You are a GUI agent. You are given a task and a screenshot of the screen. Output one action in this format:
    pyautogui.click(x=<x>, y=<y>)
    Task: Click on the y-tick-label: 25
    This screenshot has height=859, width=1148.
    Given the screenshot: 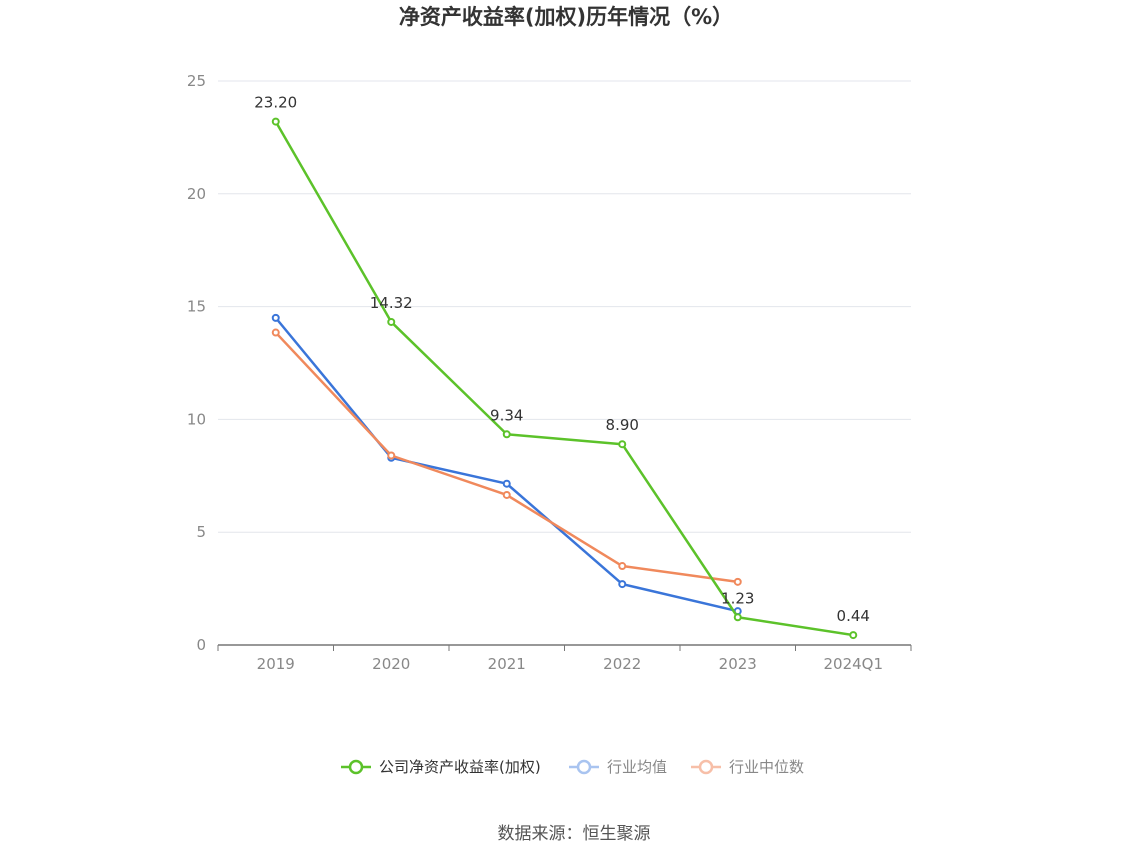 What is the action you would take?
    pyautogui.click(x=196, y=81)
    